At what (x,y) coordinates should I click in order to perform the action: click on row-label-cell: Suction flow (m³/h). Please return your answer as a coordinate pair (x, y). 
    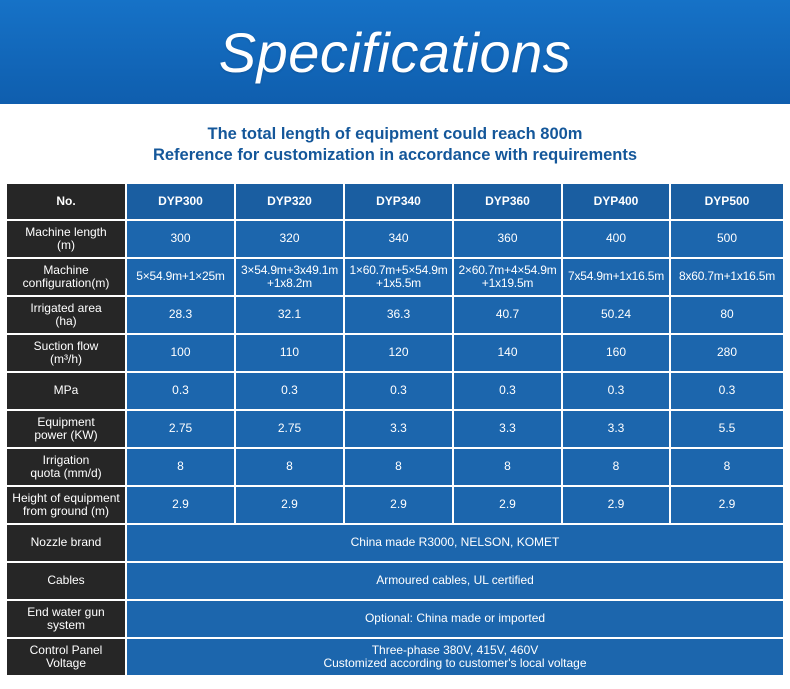
    Looking at the image, I should click on (66, 353).